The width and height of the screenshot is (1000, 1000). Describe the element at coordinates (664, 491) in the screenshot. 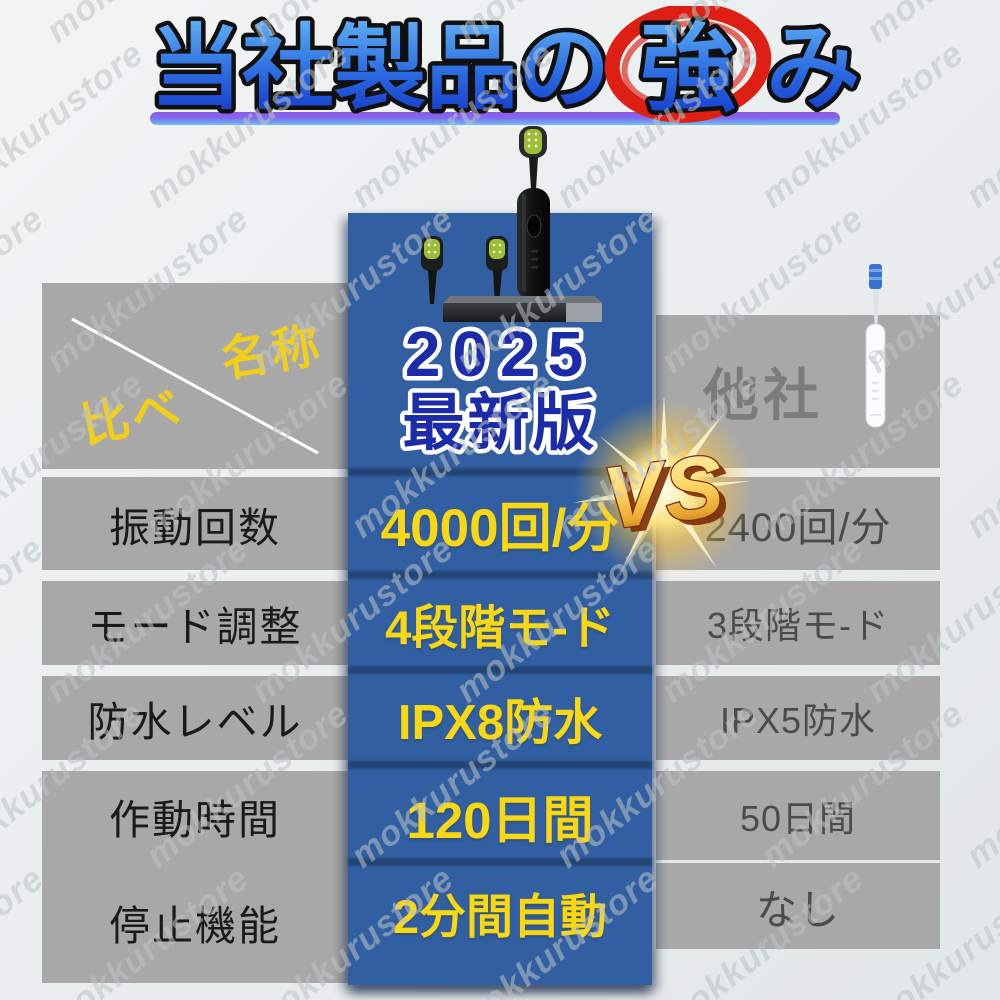

I see `vs-text: VS` at that location.